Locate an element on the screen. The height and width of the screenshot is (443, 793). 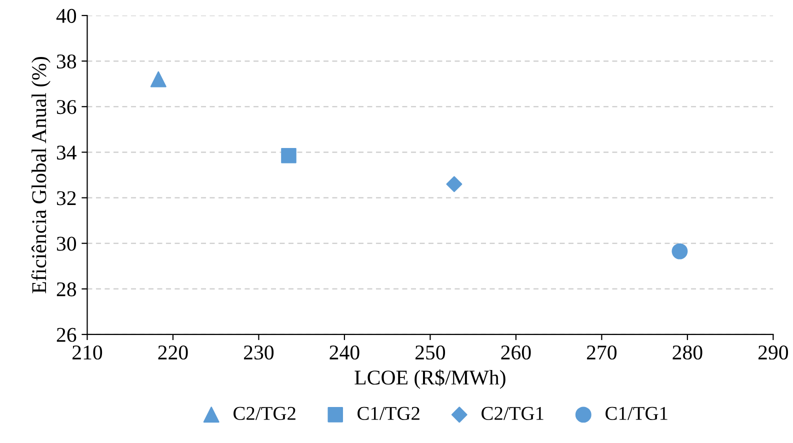
x-tick-label: 260 is located at coordinates (516, 352).